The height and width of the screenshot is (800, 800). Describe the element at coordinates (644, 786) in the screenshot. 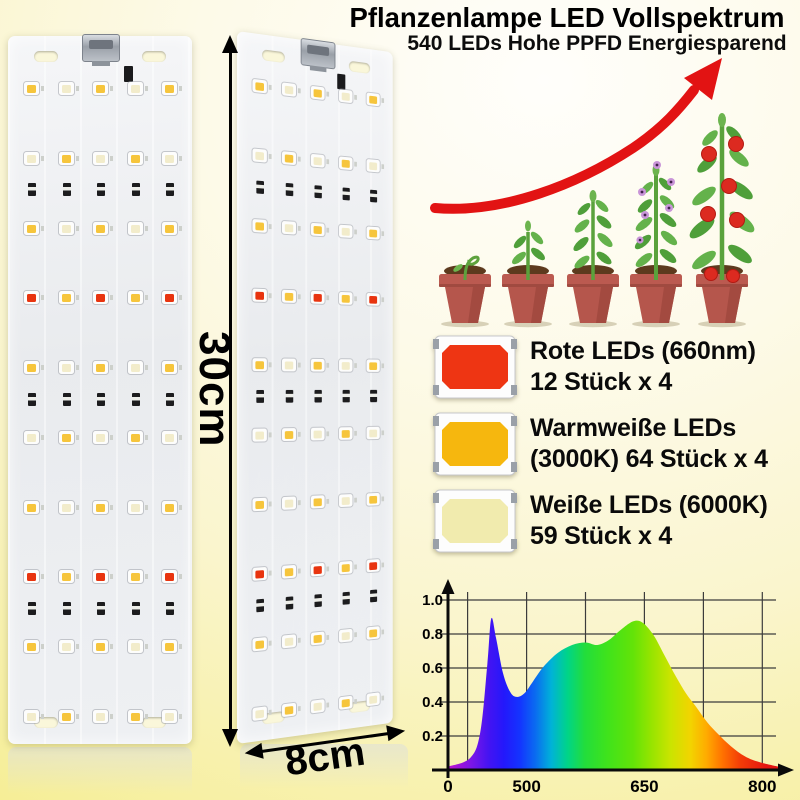

I see `svg-text: 650` at that location.